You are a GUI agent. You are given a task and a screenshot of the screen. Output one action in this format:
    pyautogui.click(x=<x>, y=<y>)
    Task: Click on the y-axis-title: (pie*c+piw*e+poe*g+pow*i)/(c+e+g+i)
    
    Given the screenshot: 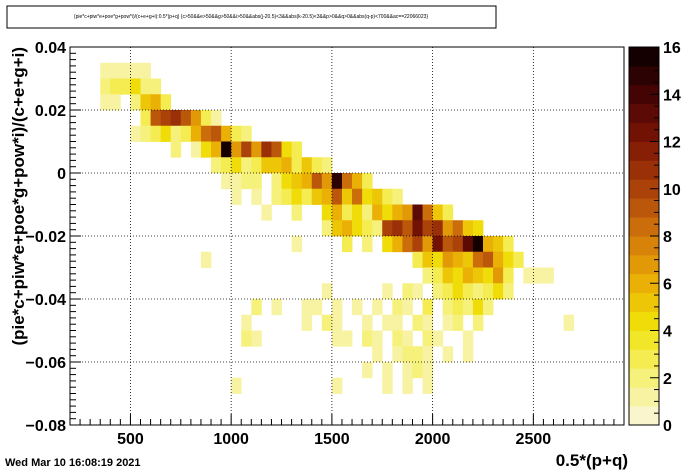 What is the action you would take?
    pyautogui.click(x=18, y=196)
    